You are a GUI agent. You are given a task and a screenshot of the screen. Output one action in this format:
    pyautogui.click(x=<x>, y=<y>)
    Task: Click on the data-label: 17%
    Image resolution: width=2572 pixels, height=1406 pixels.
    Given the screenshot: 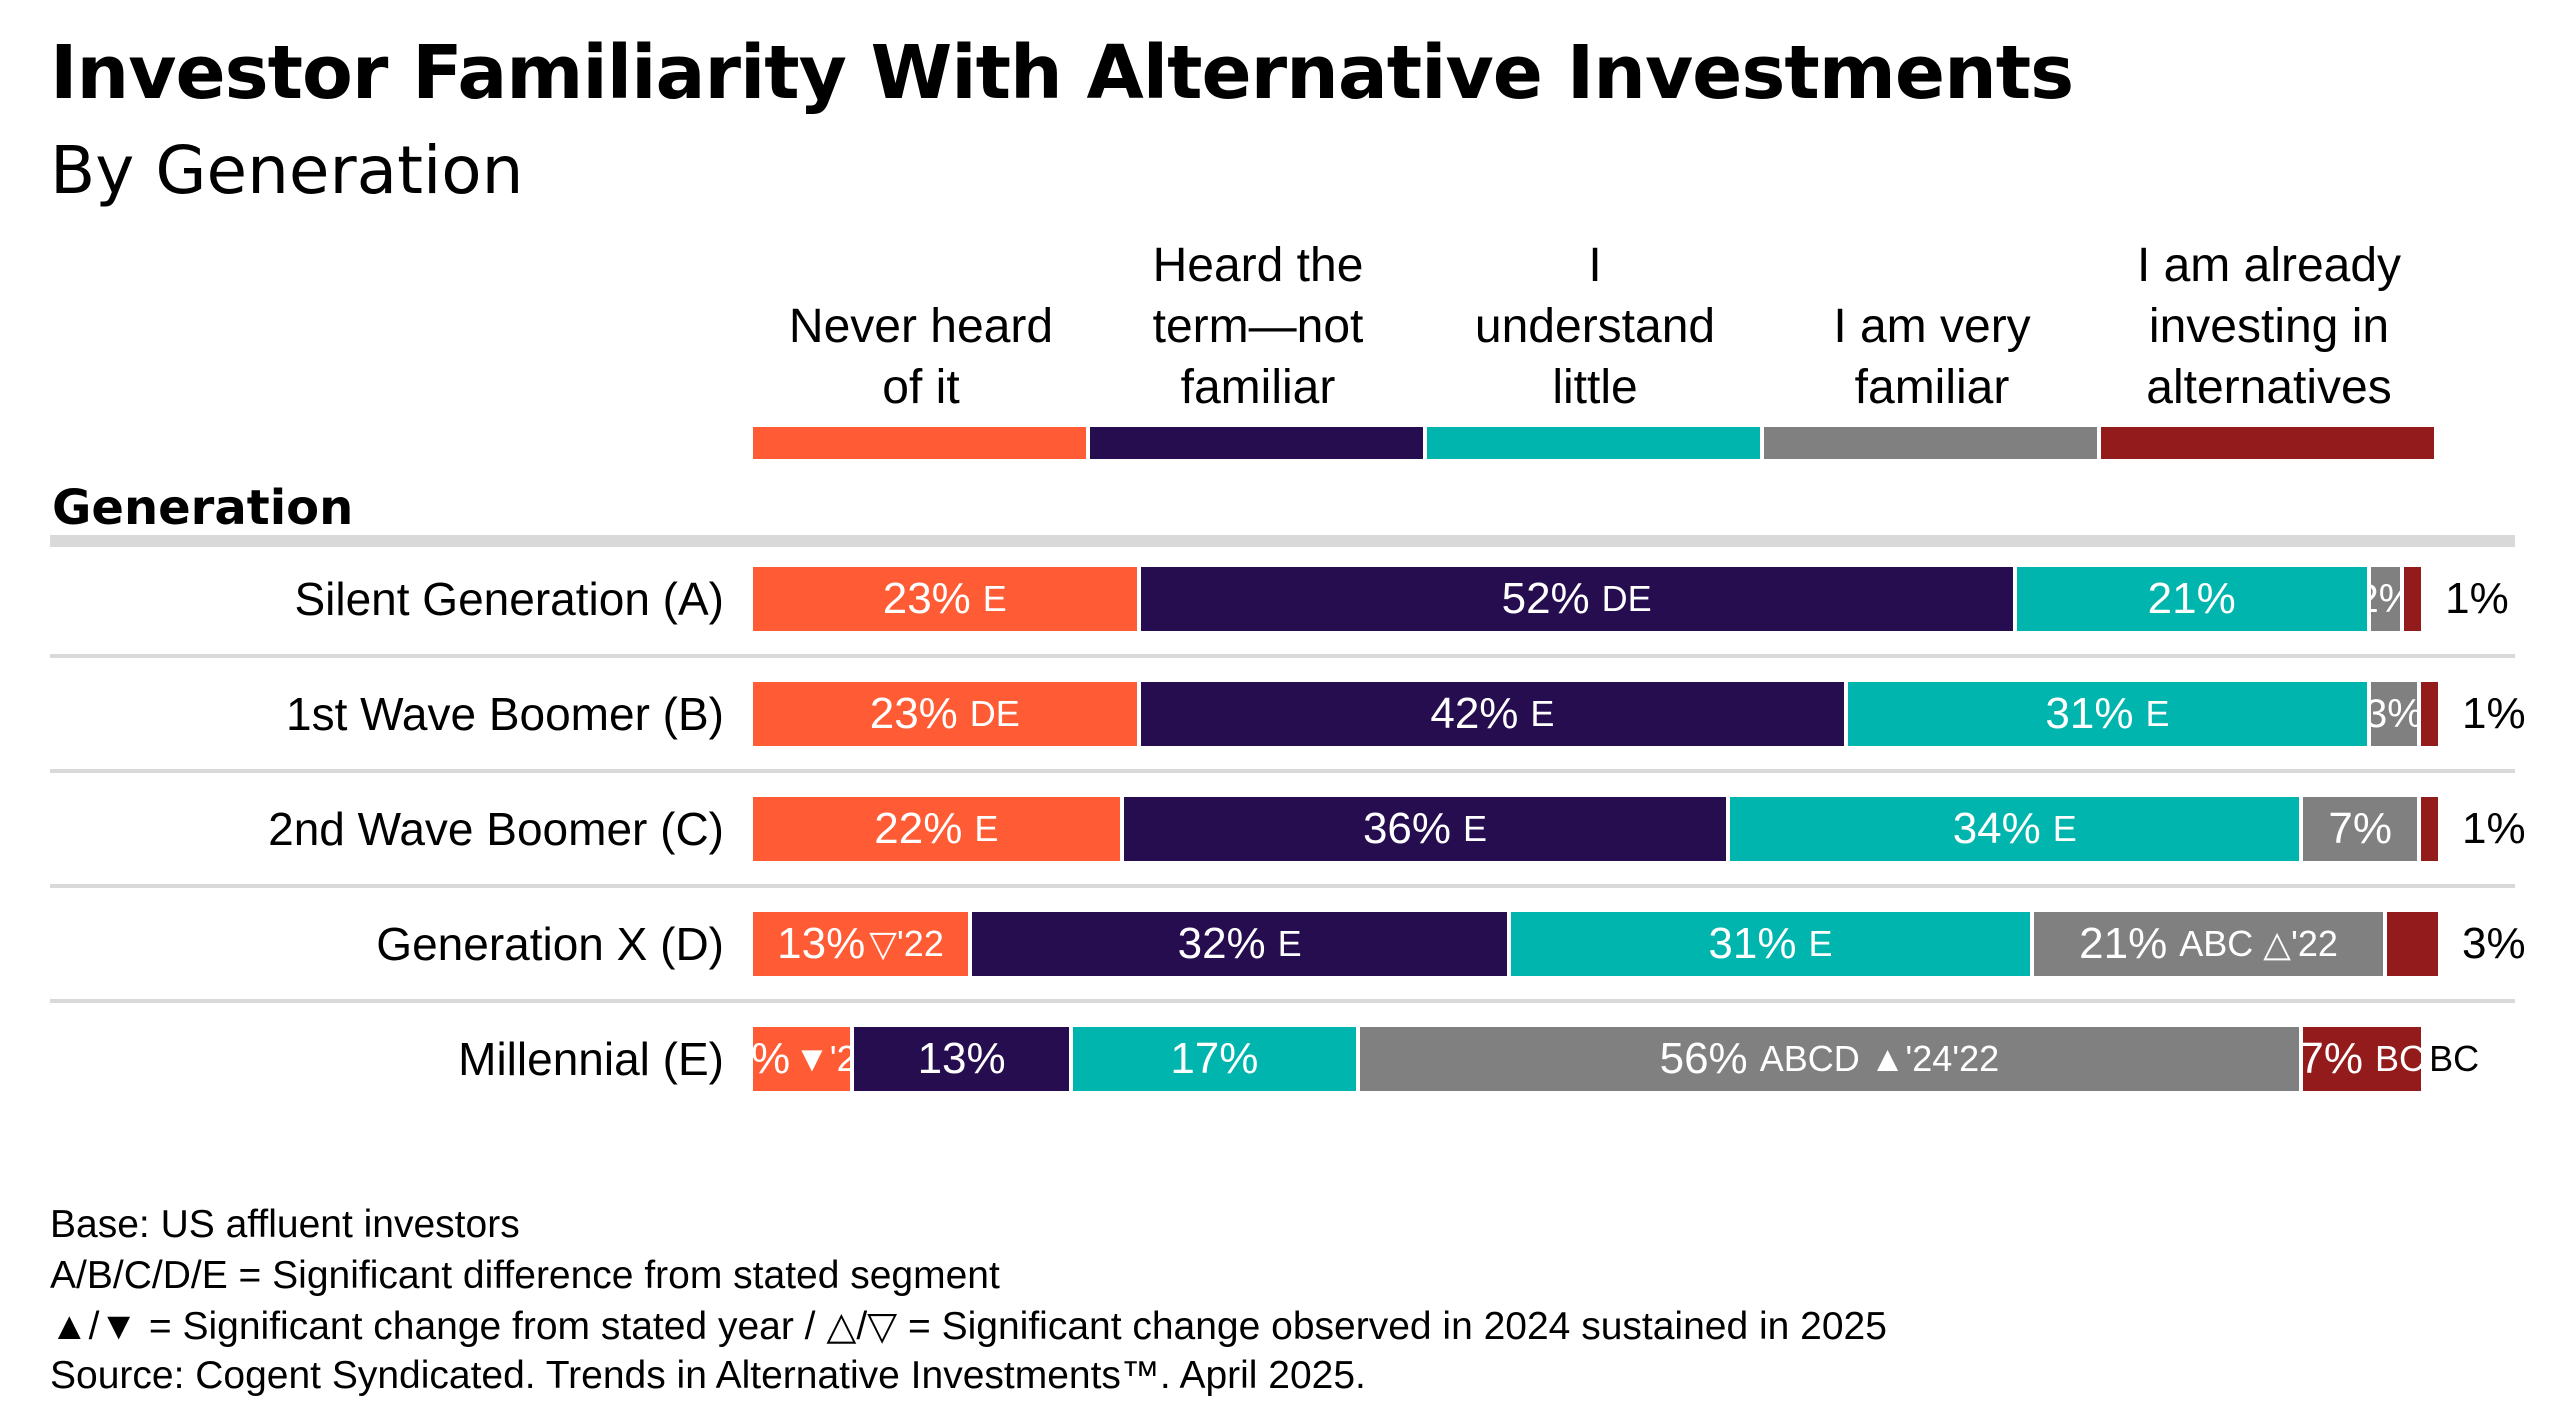 What is the action you would take?
    pyautogui.click(x=1214, y=1058)
    